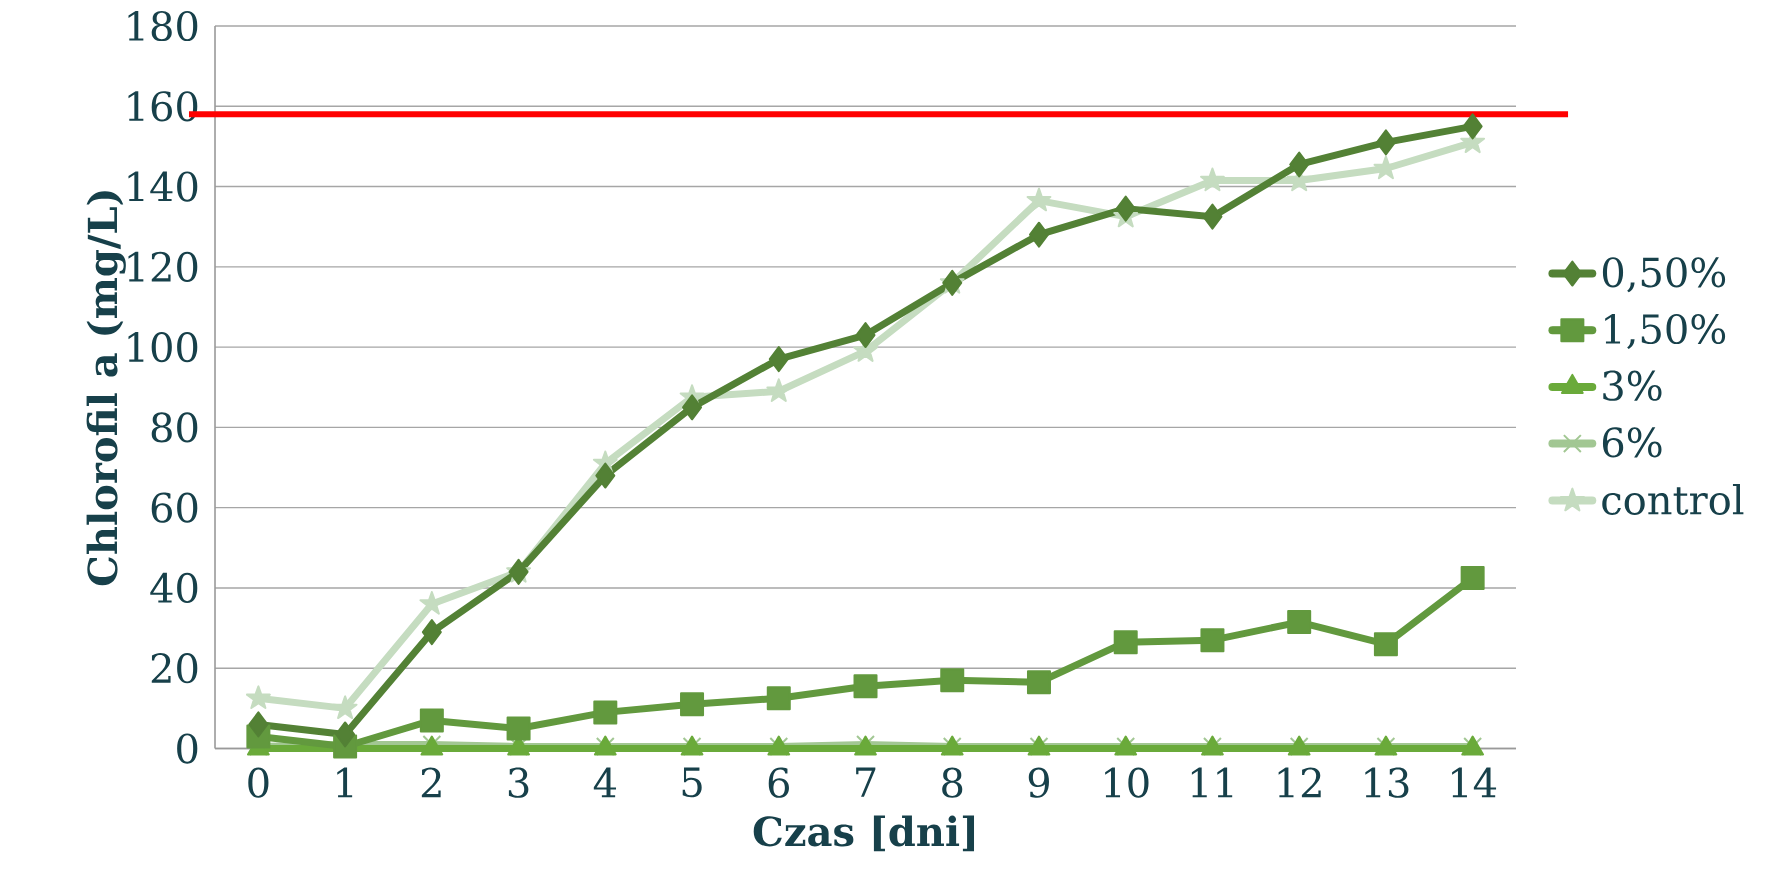 The width and height of the screenshot is (1775, 896). I want to click on x-tick-label: 8, so click(952, 782).